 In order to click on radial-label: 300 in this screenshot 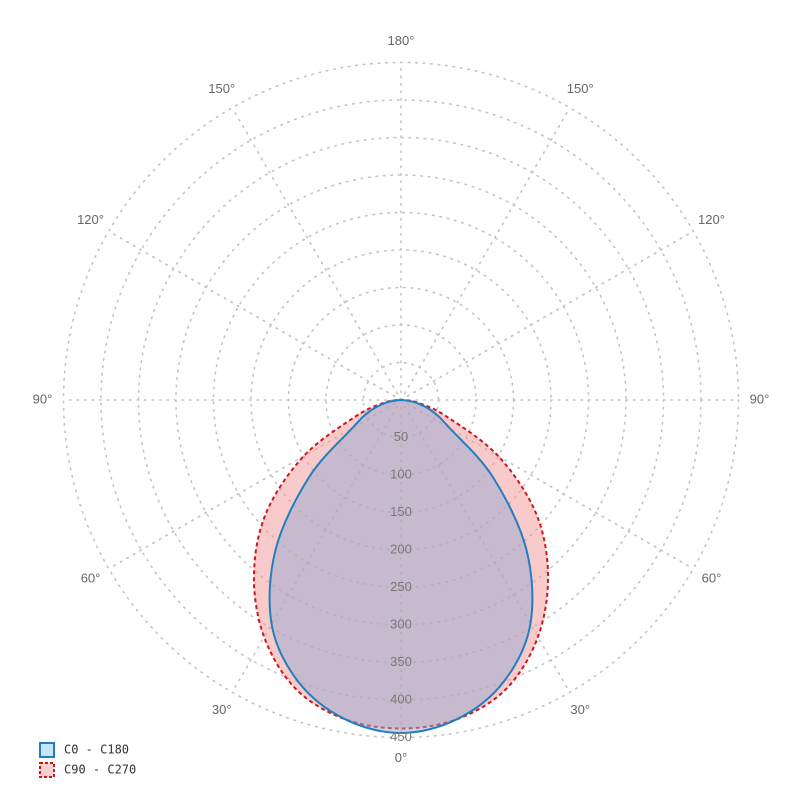, I will do `click(401, 623)`.